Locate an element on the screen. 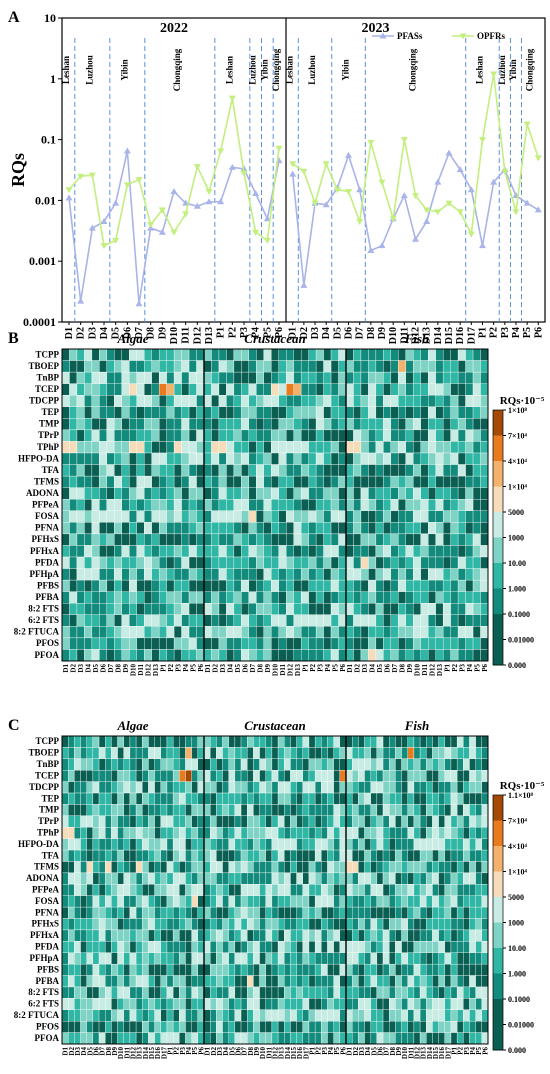 Image resolution: width=550 pixels, height=1074 pixels. heat-col-label: D3 is located at coordinates (365, 668).